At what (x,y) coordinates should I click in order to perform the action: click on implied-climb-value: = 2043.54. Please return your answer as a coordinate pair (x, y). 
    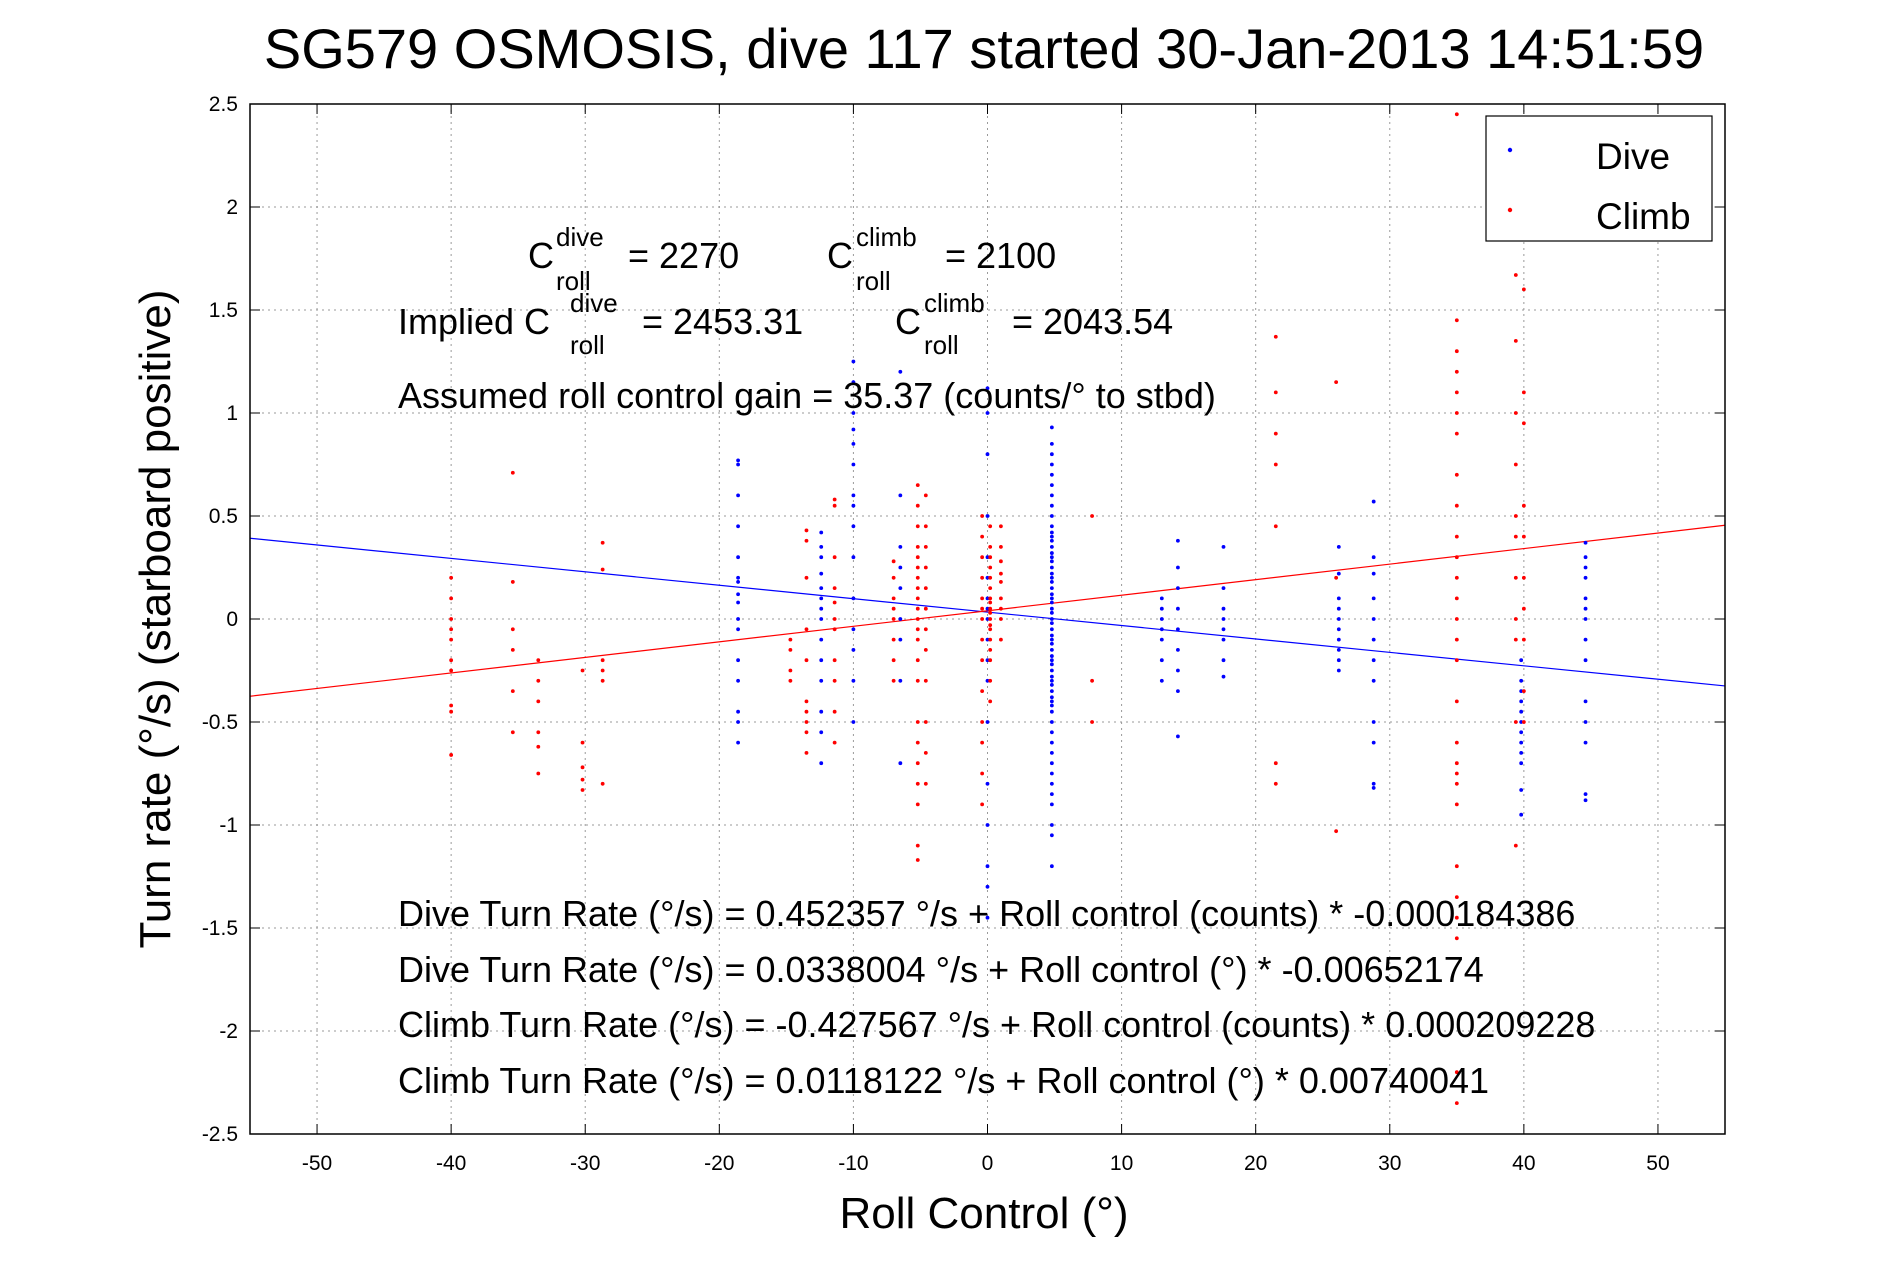
    Looking at the image, I should click on (1092, 321).